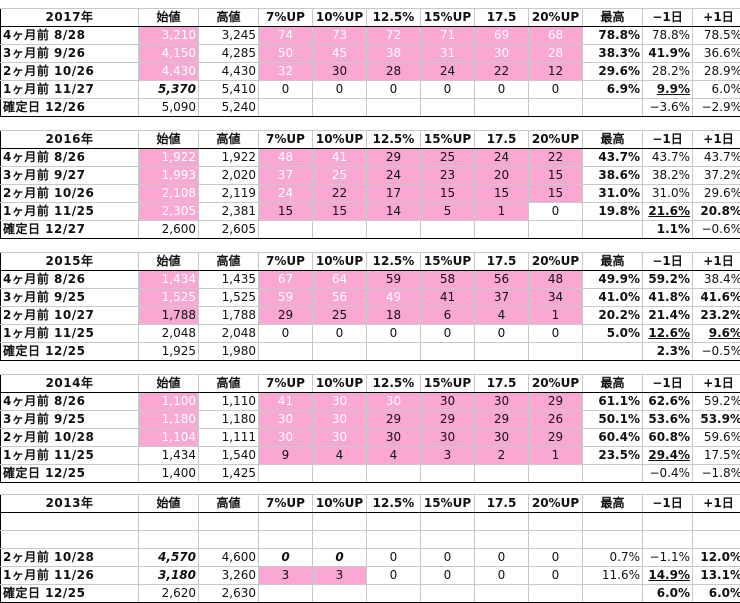 This screenshot has height=603, width=740. What do you see at coordinates (70, 540) in the screenshot?
I see `row-label` at bounding box center [70, 540].